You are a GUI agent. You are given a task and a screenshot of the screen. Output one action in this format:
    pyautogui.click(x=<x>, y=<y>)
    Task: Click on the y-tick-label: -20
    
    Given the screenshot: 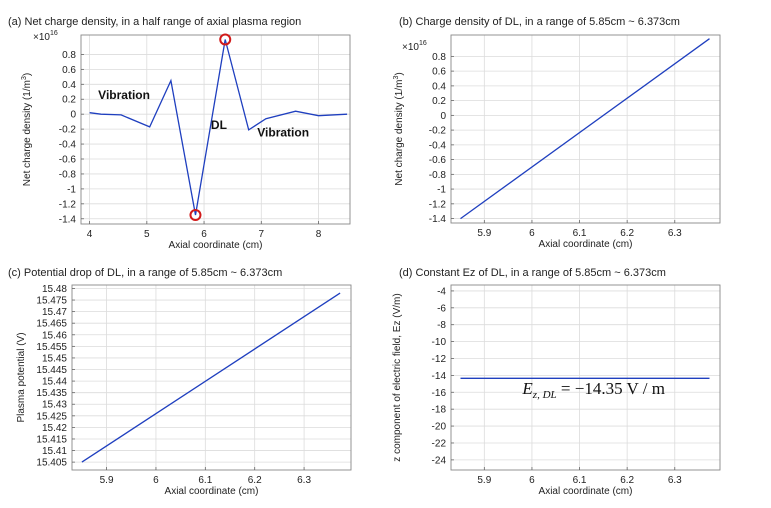 What is the action you would take?
    pyautogui.click(x=439, y=427)
    